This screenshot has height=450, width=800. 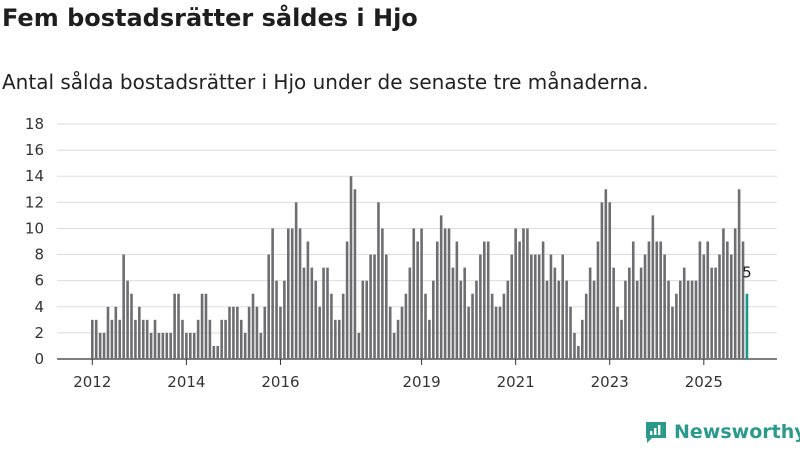 I want to click on y-tick-label: 10, so click(x=34, y=228).